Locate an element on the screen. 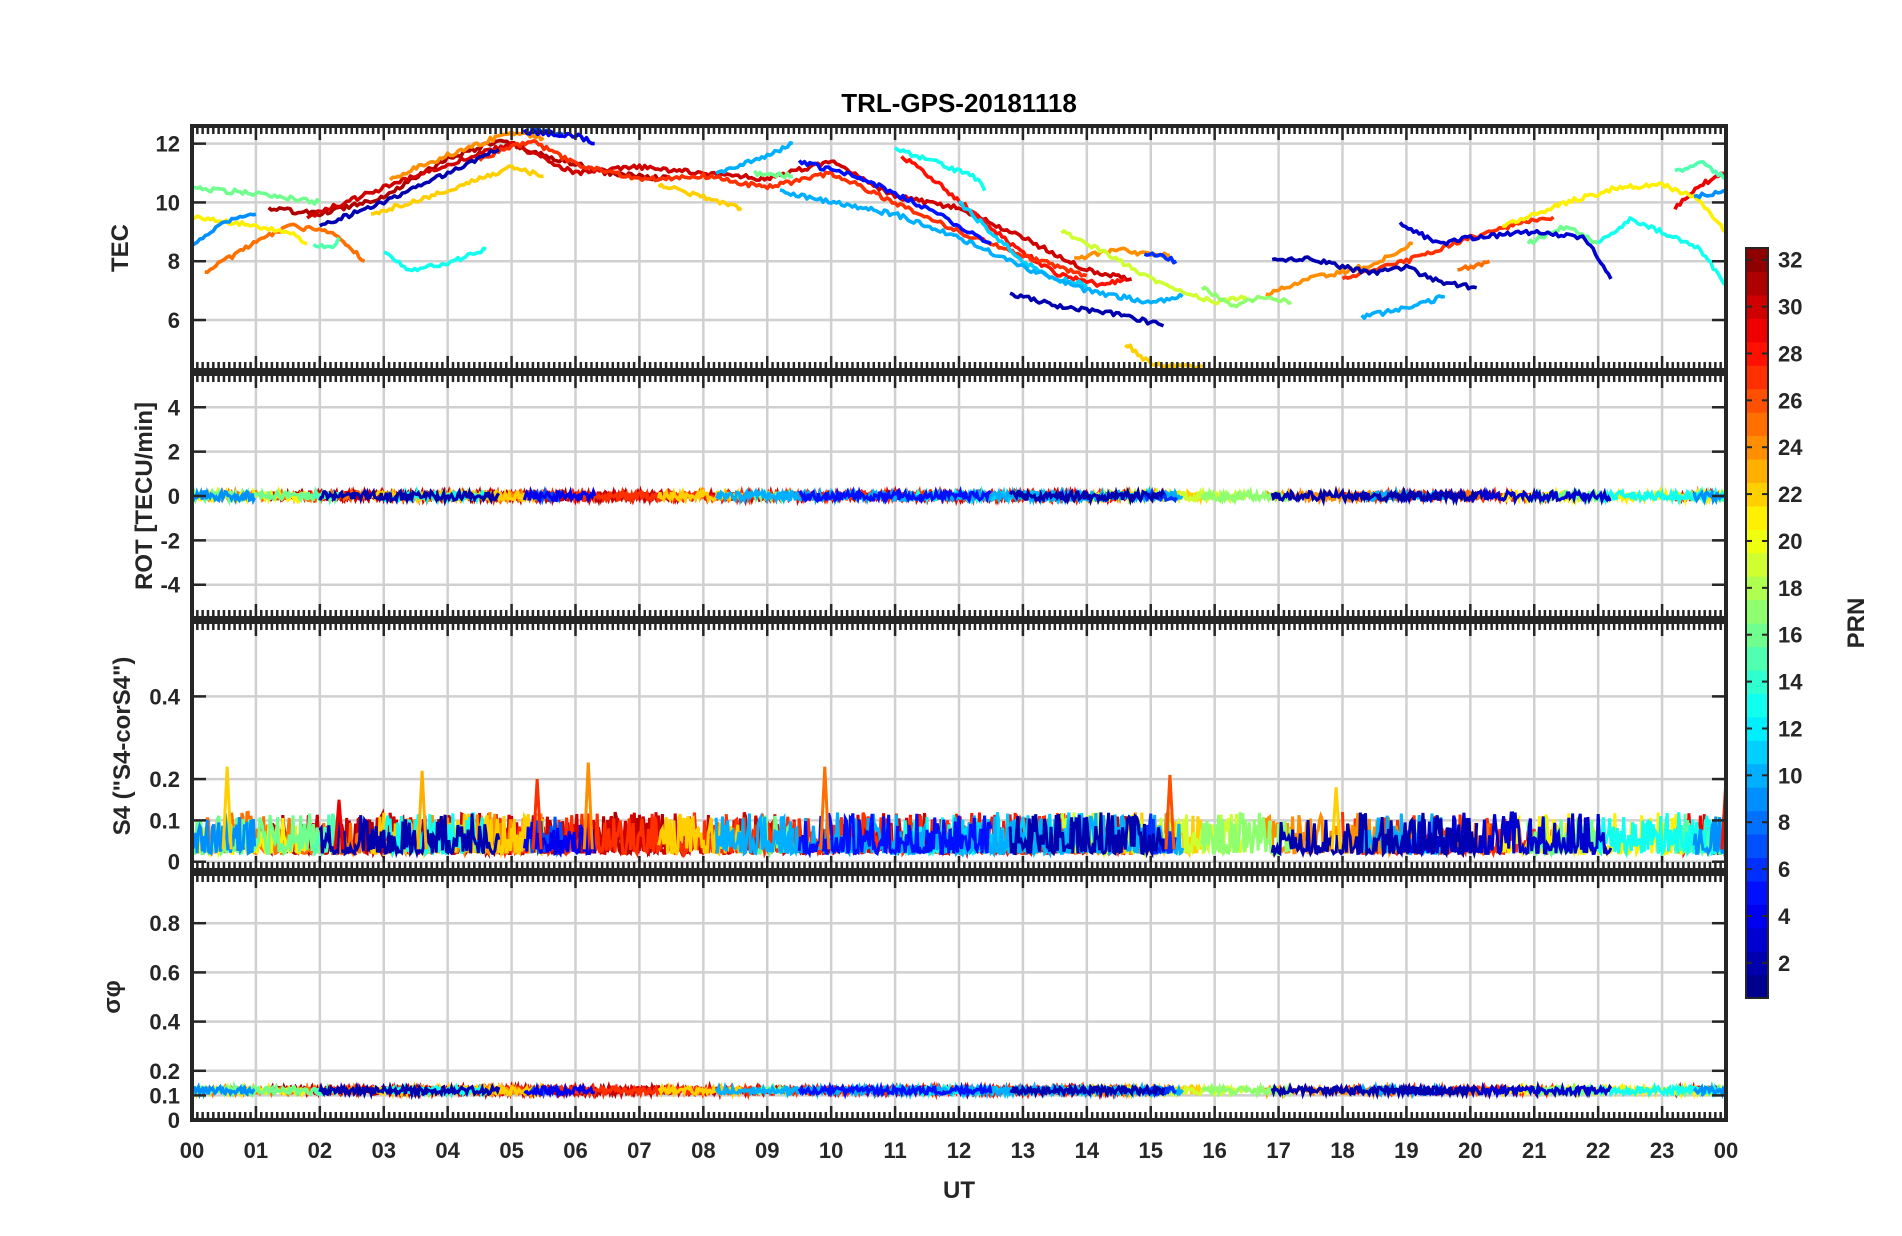 The width and height of the screenshot is (1902, 1236). x-tick-label: 20 is located at coordinates (1470, 1150).